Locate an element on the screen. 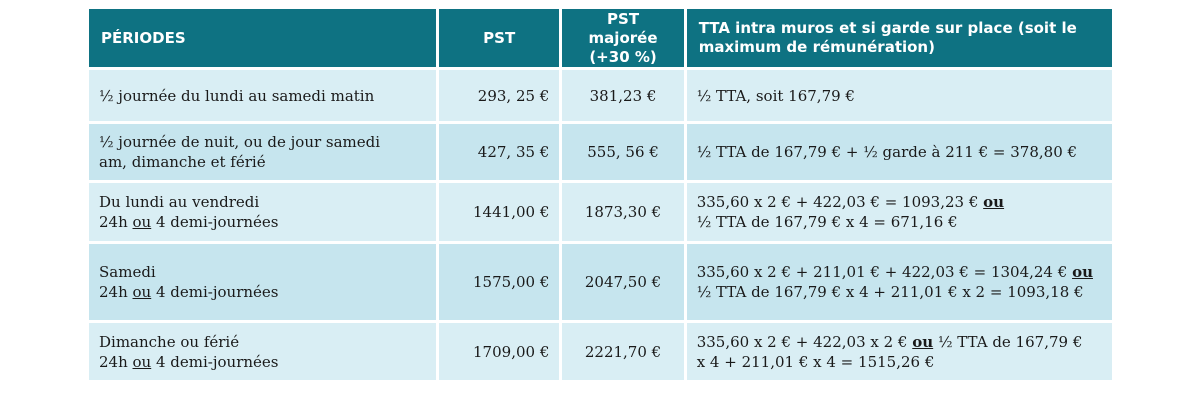 The height and width of the screenshot is (402, 1200). cell-pst: 1575,00 € is located at coordinates (499, 282).